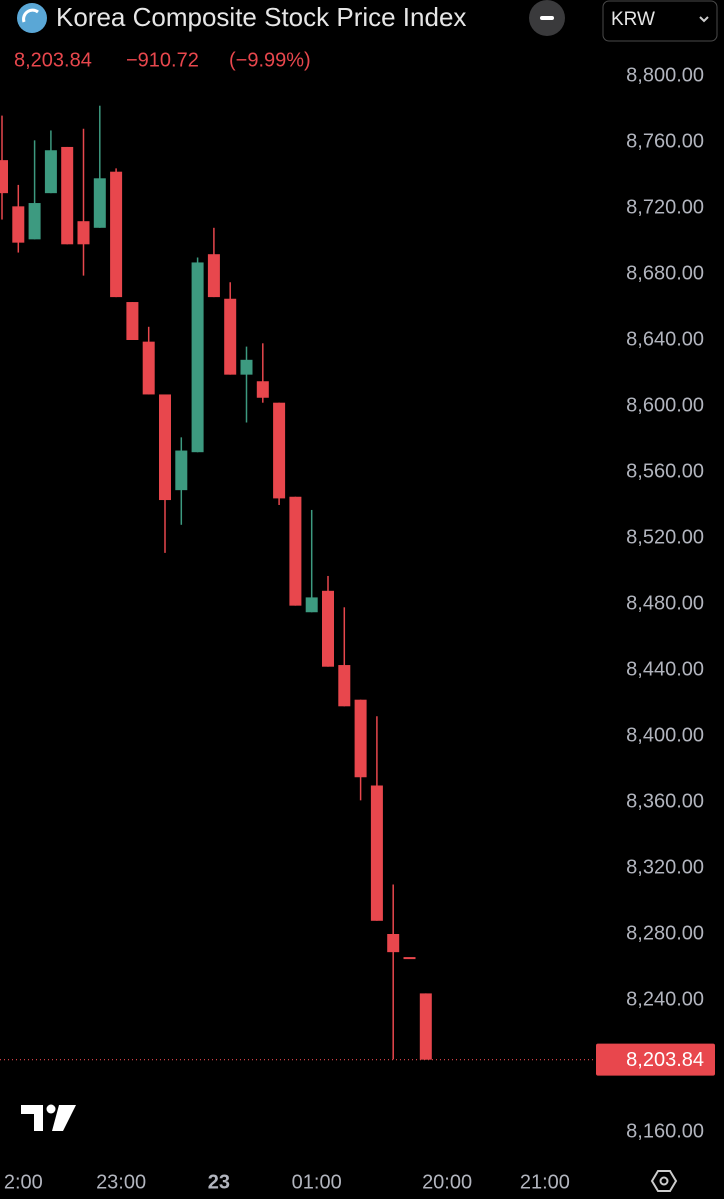 Image resolution: width=724 pixels, height=1199 pixels. What do you see at coordinates (665, 735) in the screenshot?
I see `y-tick-label: 8,400.00` at bounding box center [665, 735].